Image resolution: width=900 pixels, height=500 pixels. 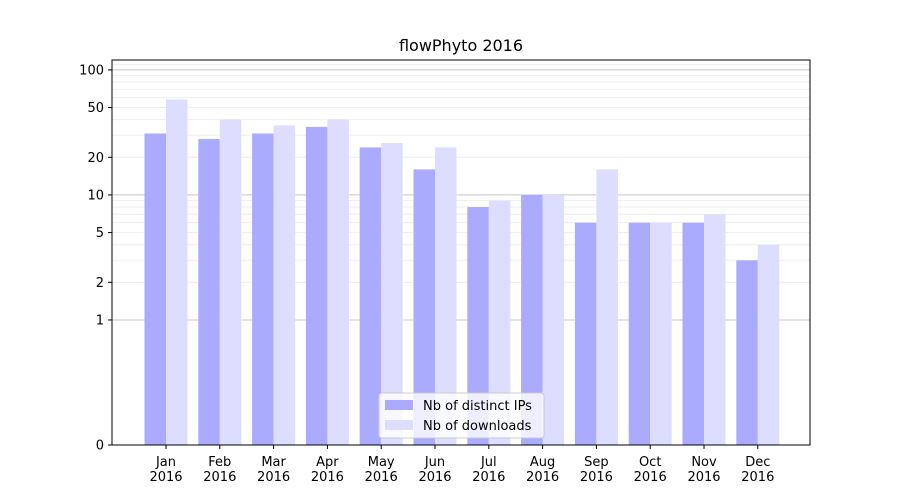 I want to click on y-tick-label: 50, so click(x=95, y=108).